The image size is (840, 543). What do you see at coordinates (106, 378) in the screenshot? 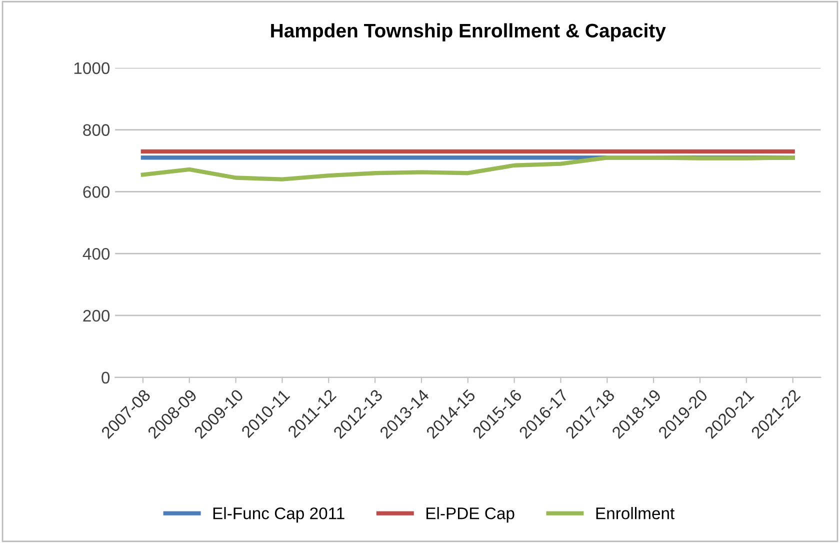
I see `y-tick-label: 0` at bounding box center [106, 378].